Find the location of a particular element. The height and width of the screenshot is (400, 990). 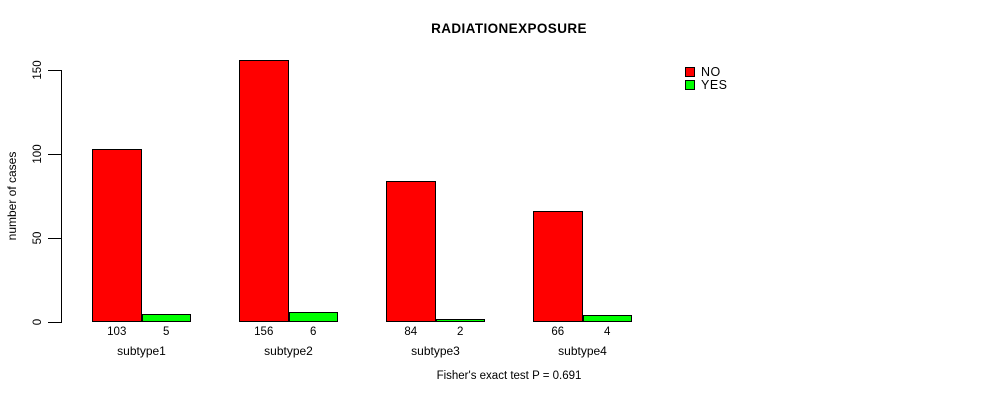

legend-entry-yes: YES is located at coordinates (706, 85).